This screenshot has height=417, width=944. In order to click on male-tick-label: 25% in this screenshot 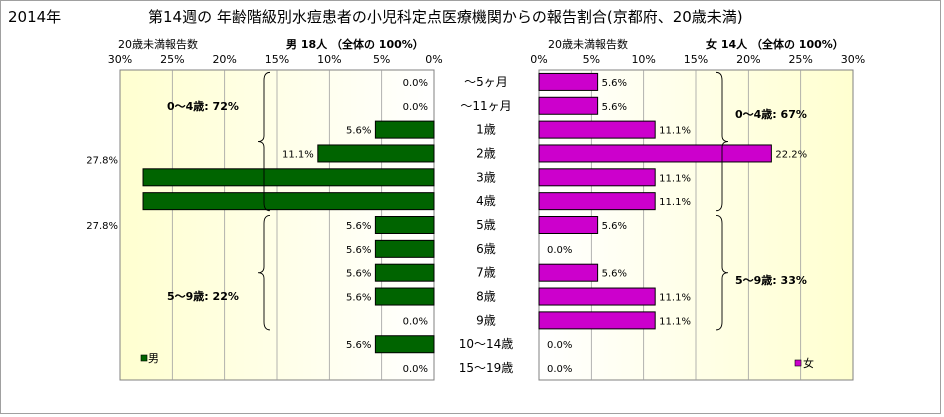, I will do `click(172, 59)`.